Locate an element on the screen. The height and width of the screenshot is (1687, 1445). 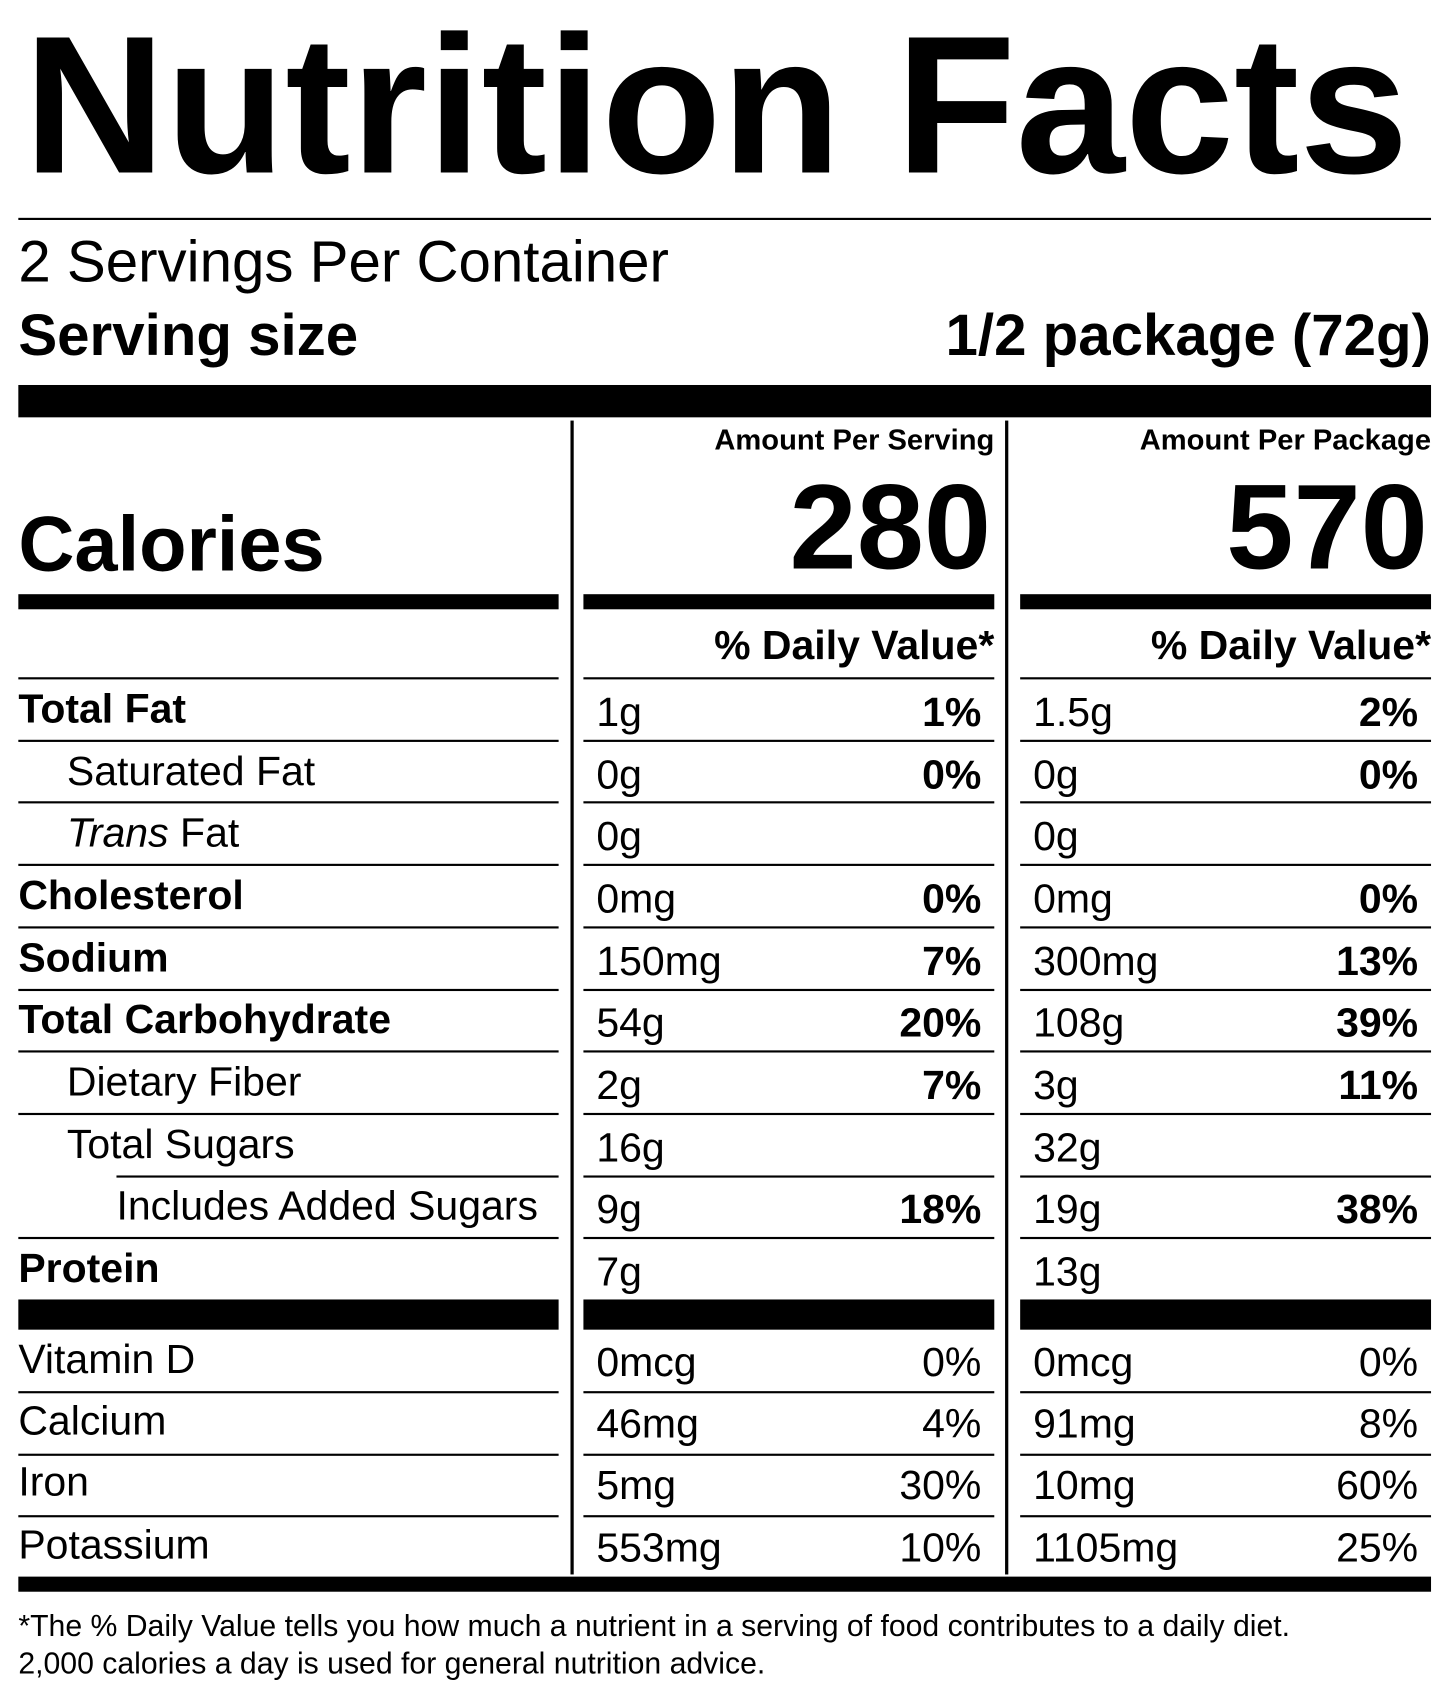
amount: 7g is located at coordinates (619, 1273).